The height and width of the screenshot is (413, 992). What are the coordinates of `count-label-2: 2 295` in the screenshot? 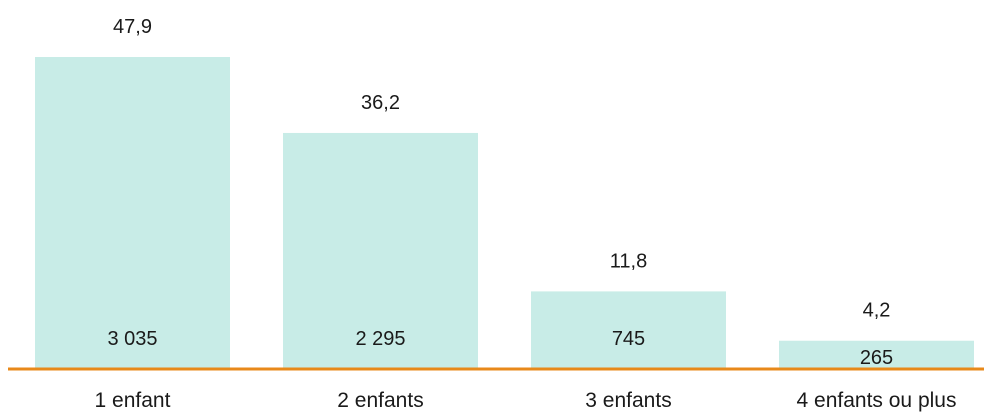 It's located at (380, 339).